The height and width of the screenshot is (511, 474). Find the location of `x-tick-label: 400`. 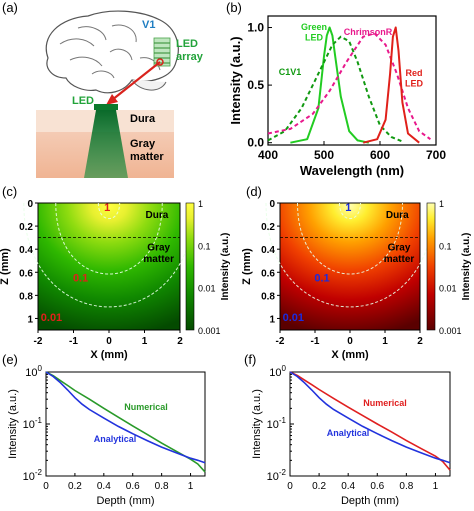

x-tick-label: 400 is located at coordinates (268, 155).